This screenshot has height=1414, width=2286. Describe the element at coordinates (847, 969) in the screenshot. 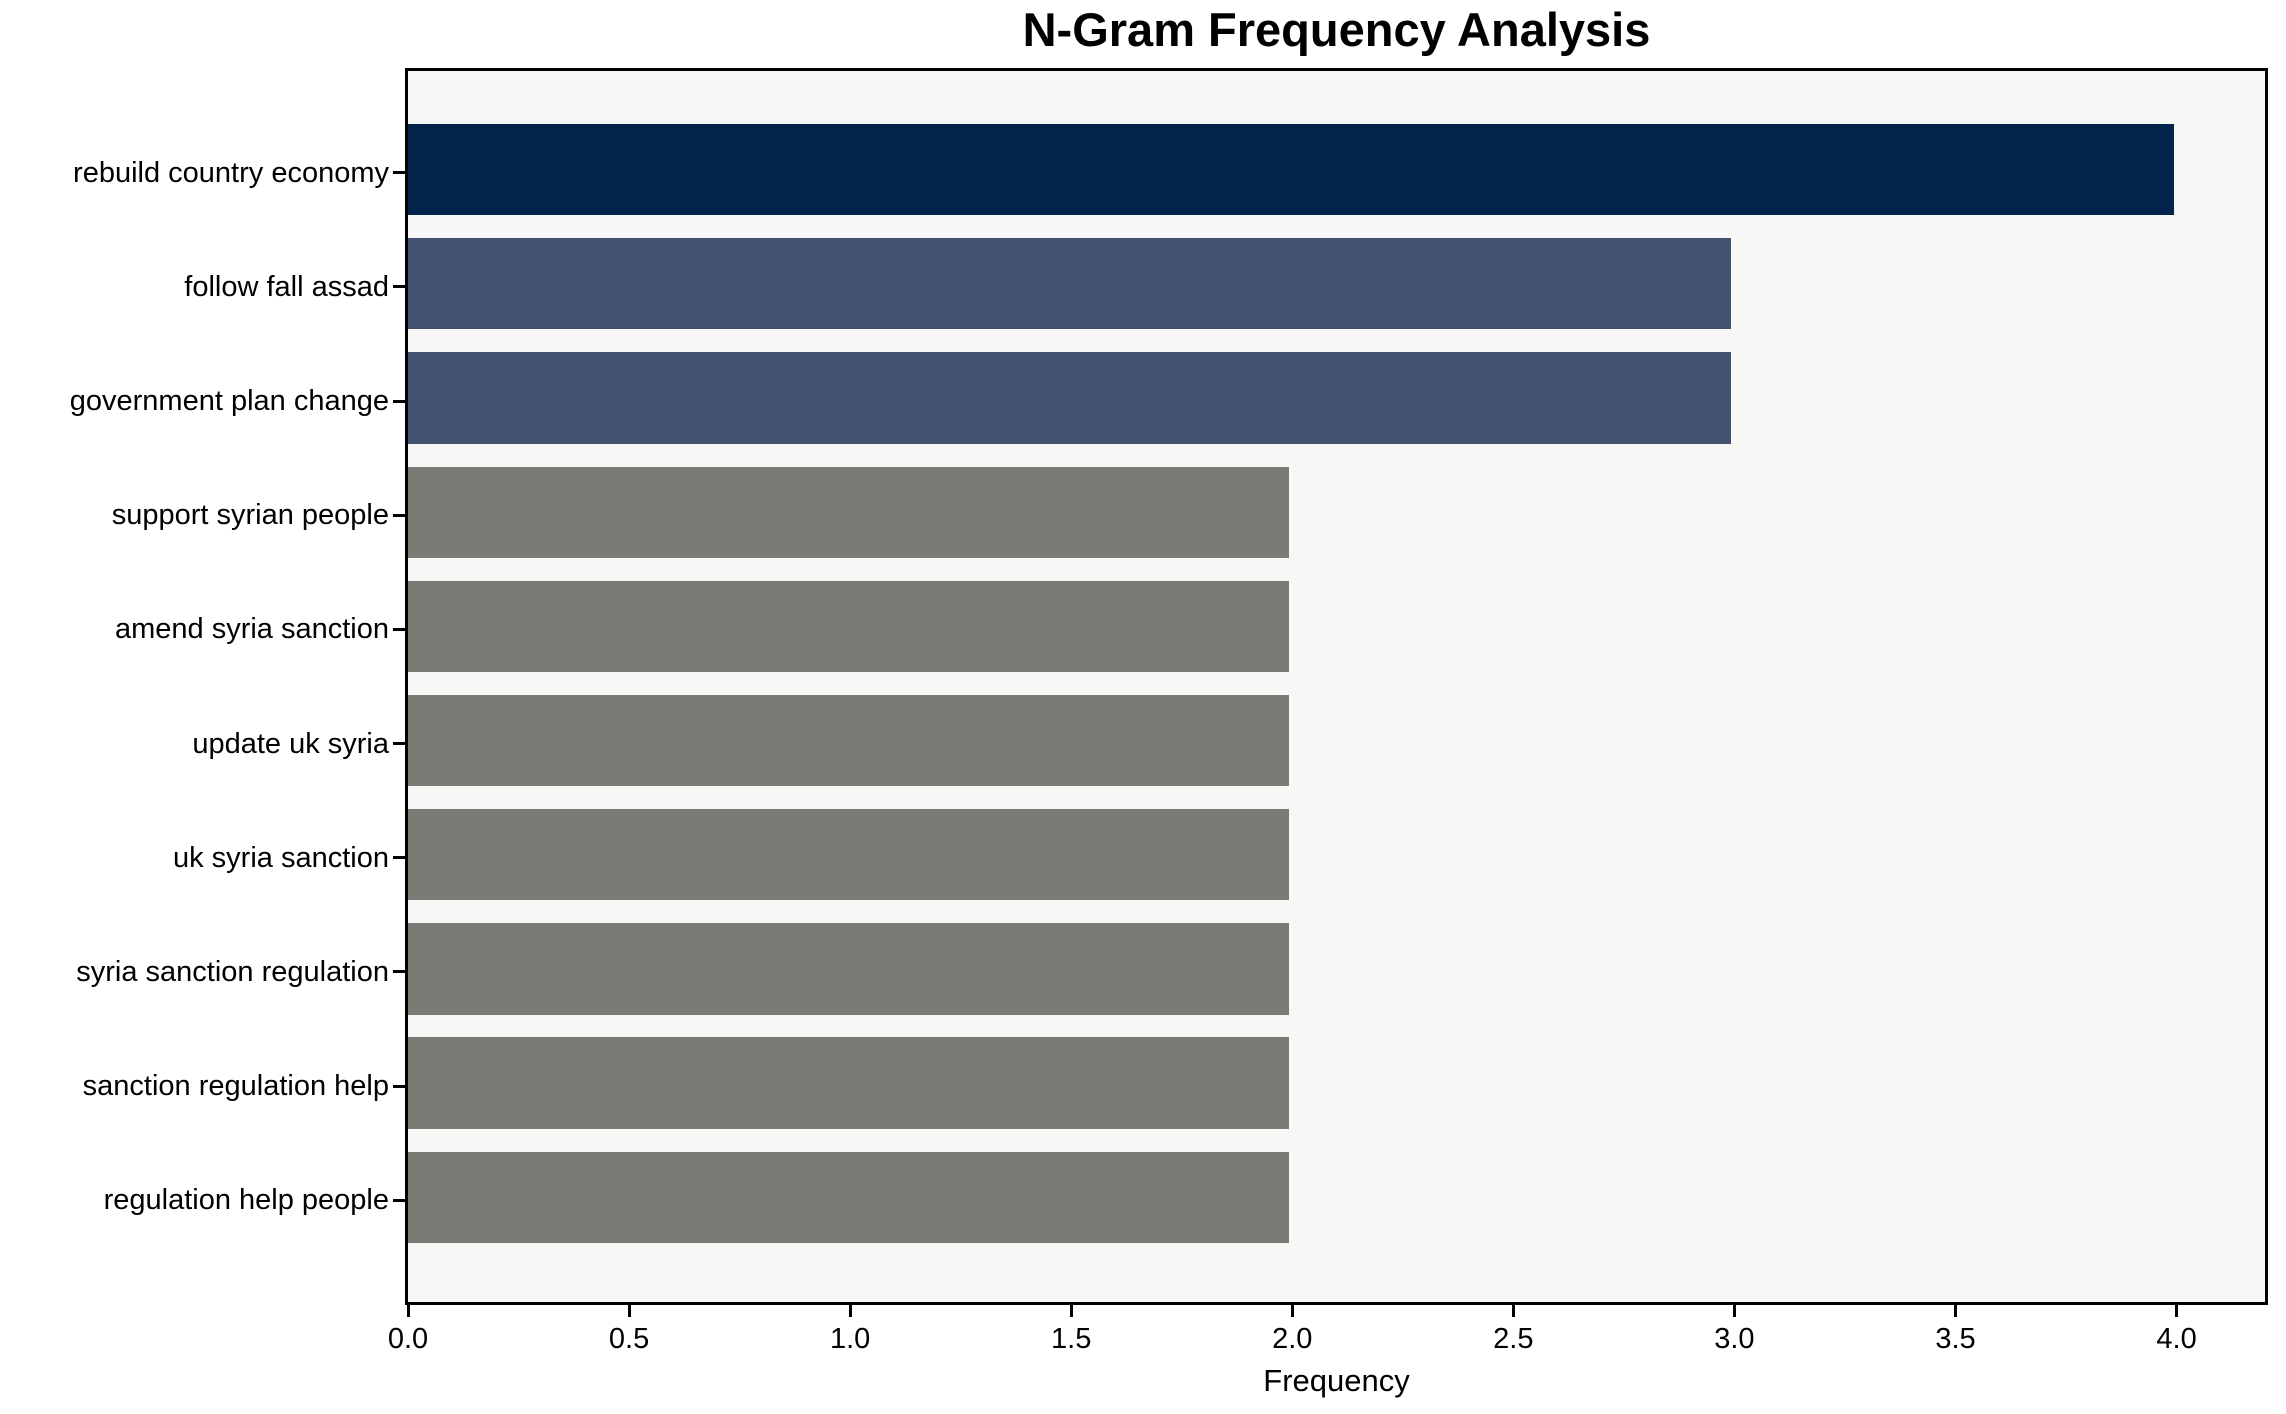

I see `bar-syria-sanction-regulation` at that location.